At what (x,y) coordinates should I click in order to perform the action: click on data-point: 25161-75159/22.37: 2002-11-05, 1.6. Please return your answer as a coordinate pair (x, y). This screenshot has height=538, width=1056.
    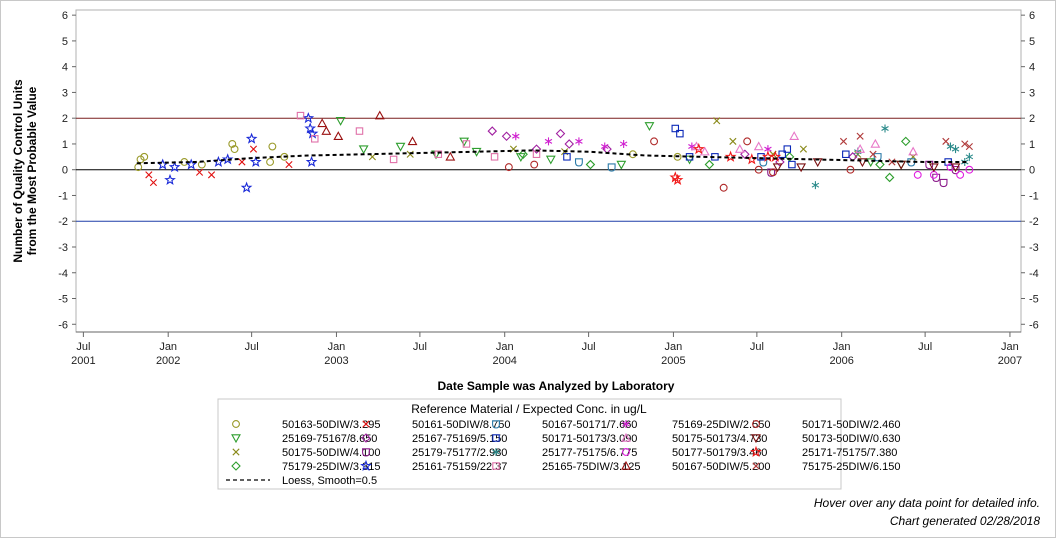
    Looking at the image, I should click on (310, 128).